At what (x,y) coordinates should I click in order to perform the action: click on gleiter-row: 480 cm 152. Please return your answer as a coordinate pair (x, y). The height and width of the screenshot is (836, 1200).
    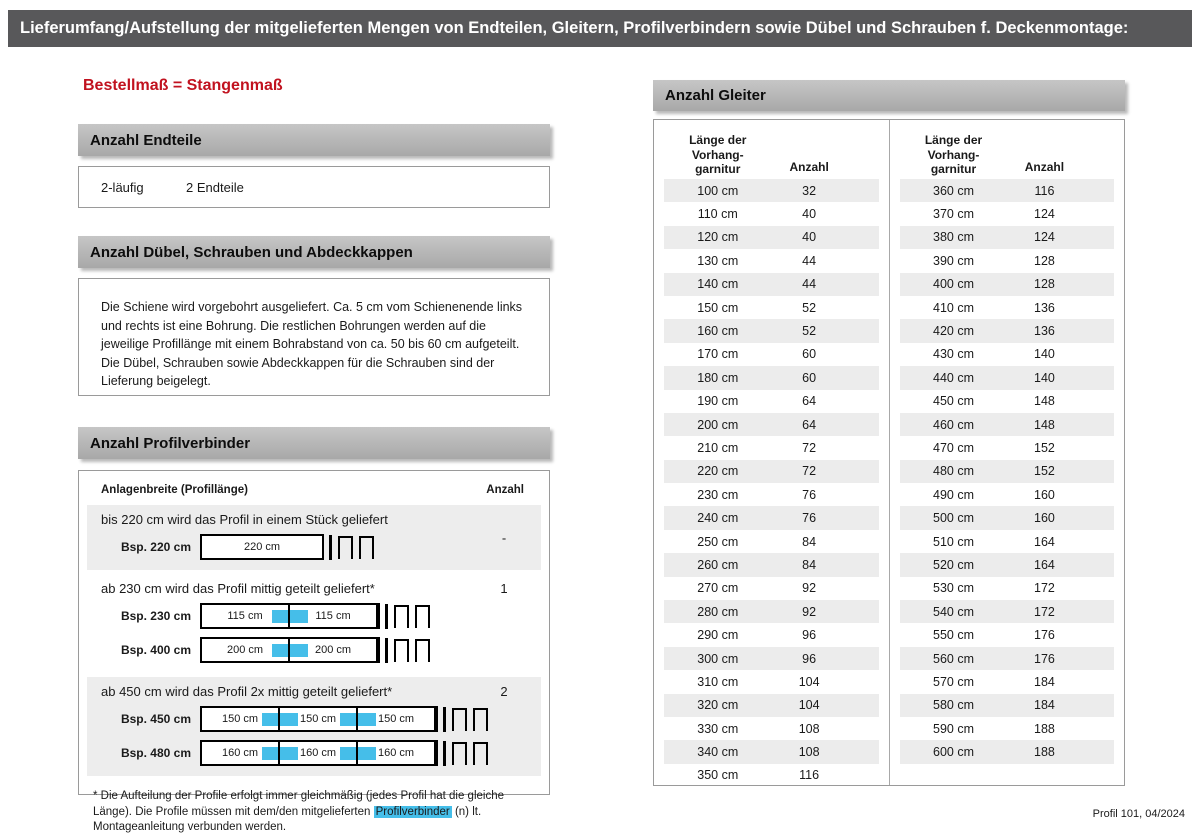
    Looking at the image, I should click on (1007, 471).